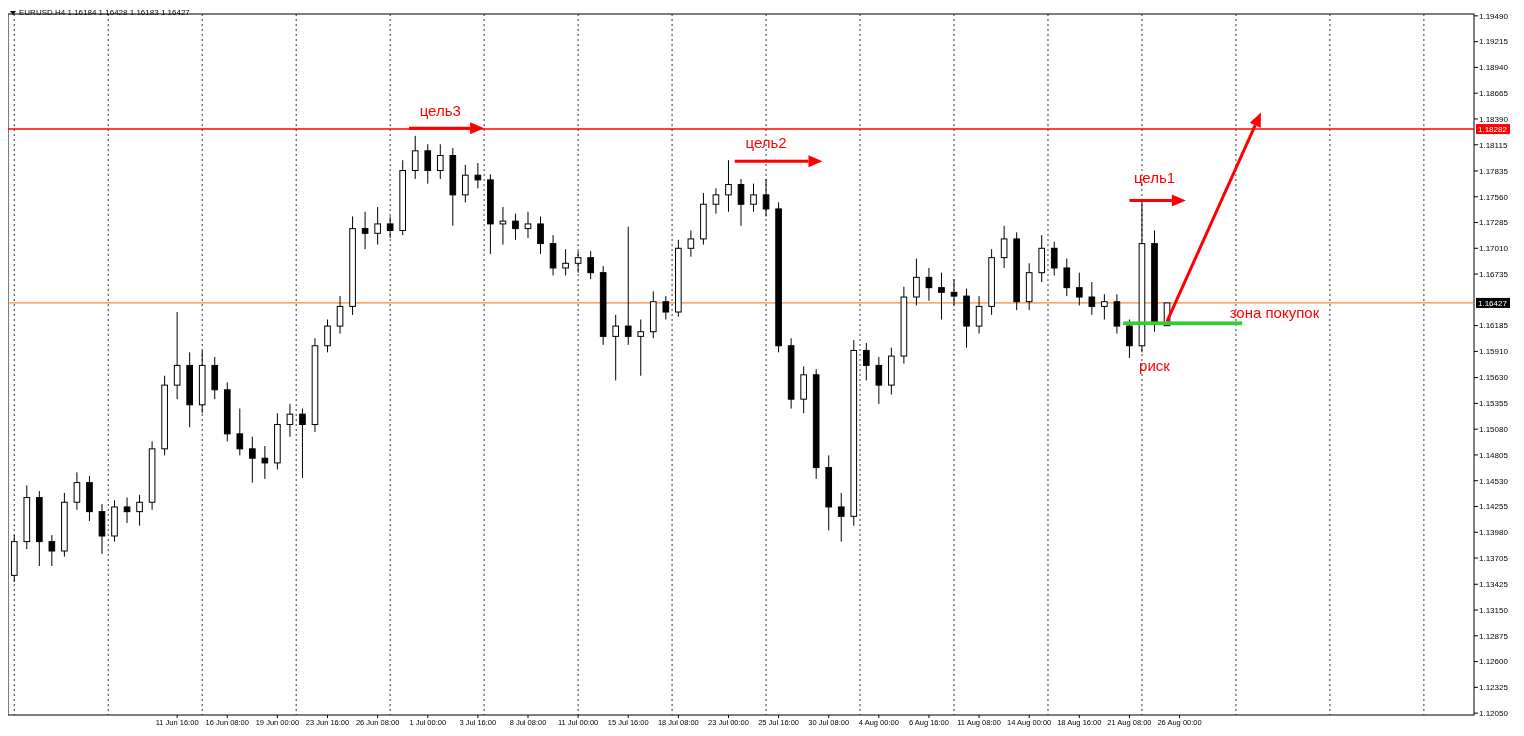  Describe the element at coordinates (1494, 662) in the screenshot. I see `y-tick-label: 1.12600` at that location.